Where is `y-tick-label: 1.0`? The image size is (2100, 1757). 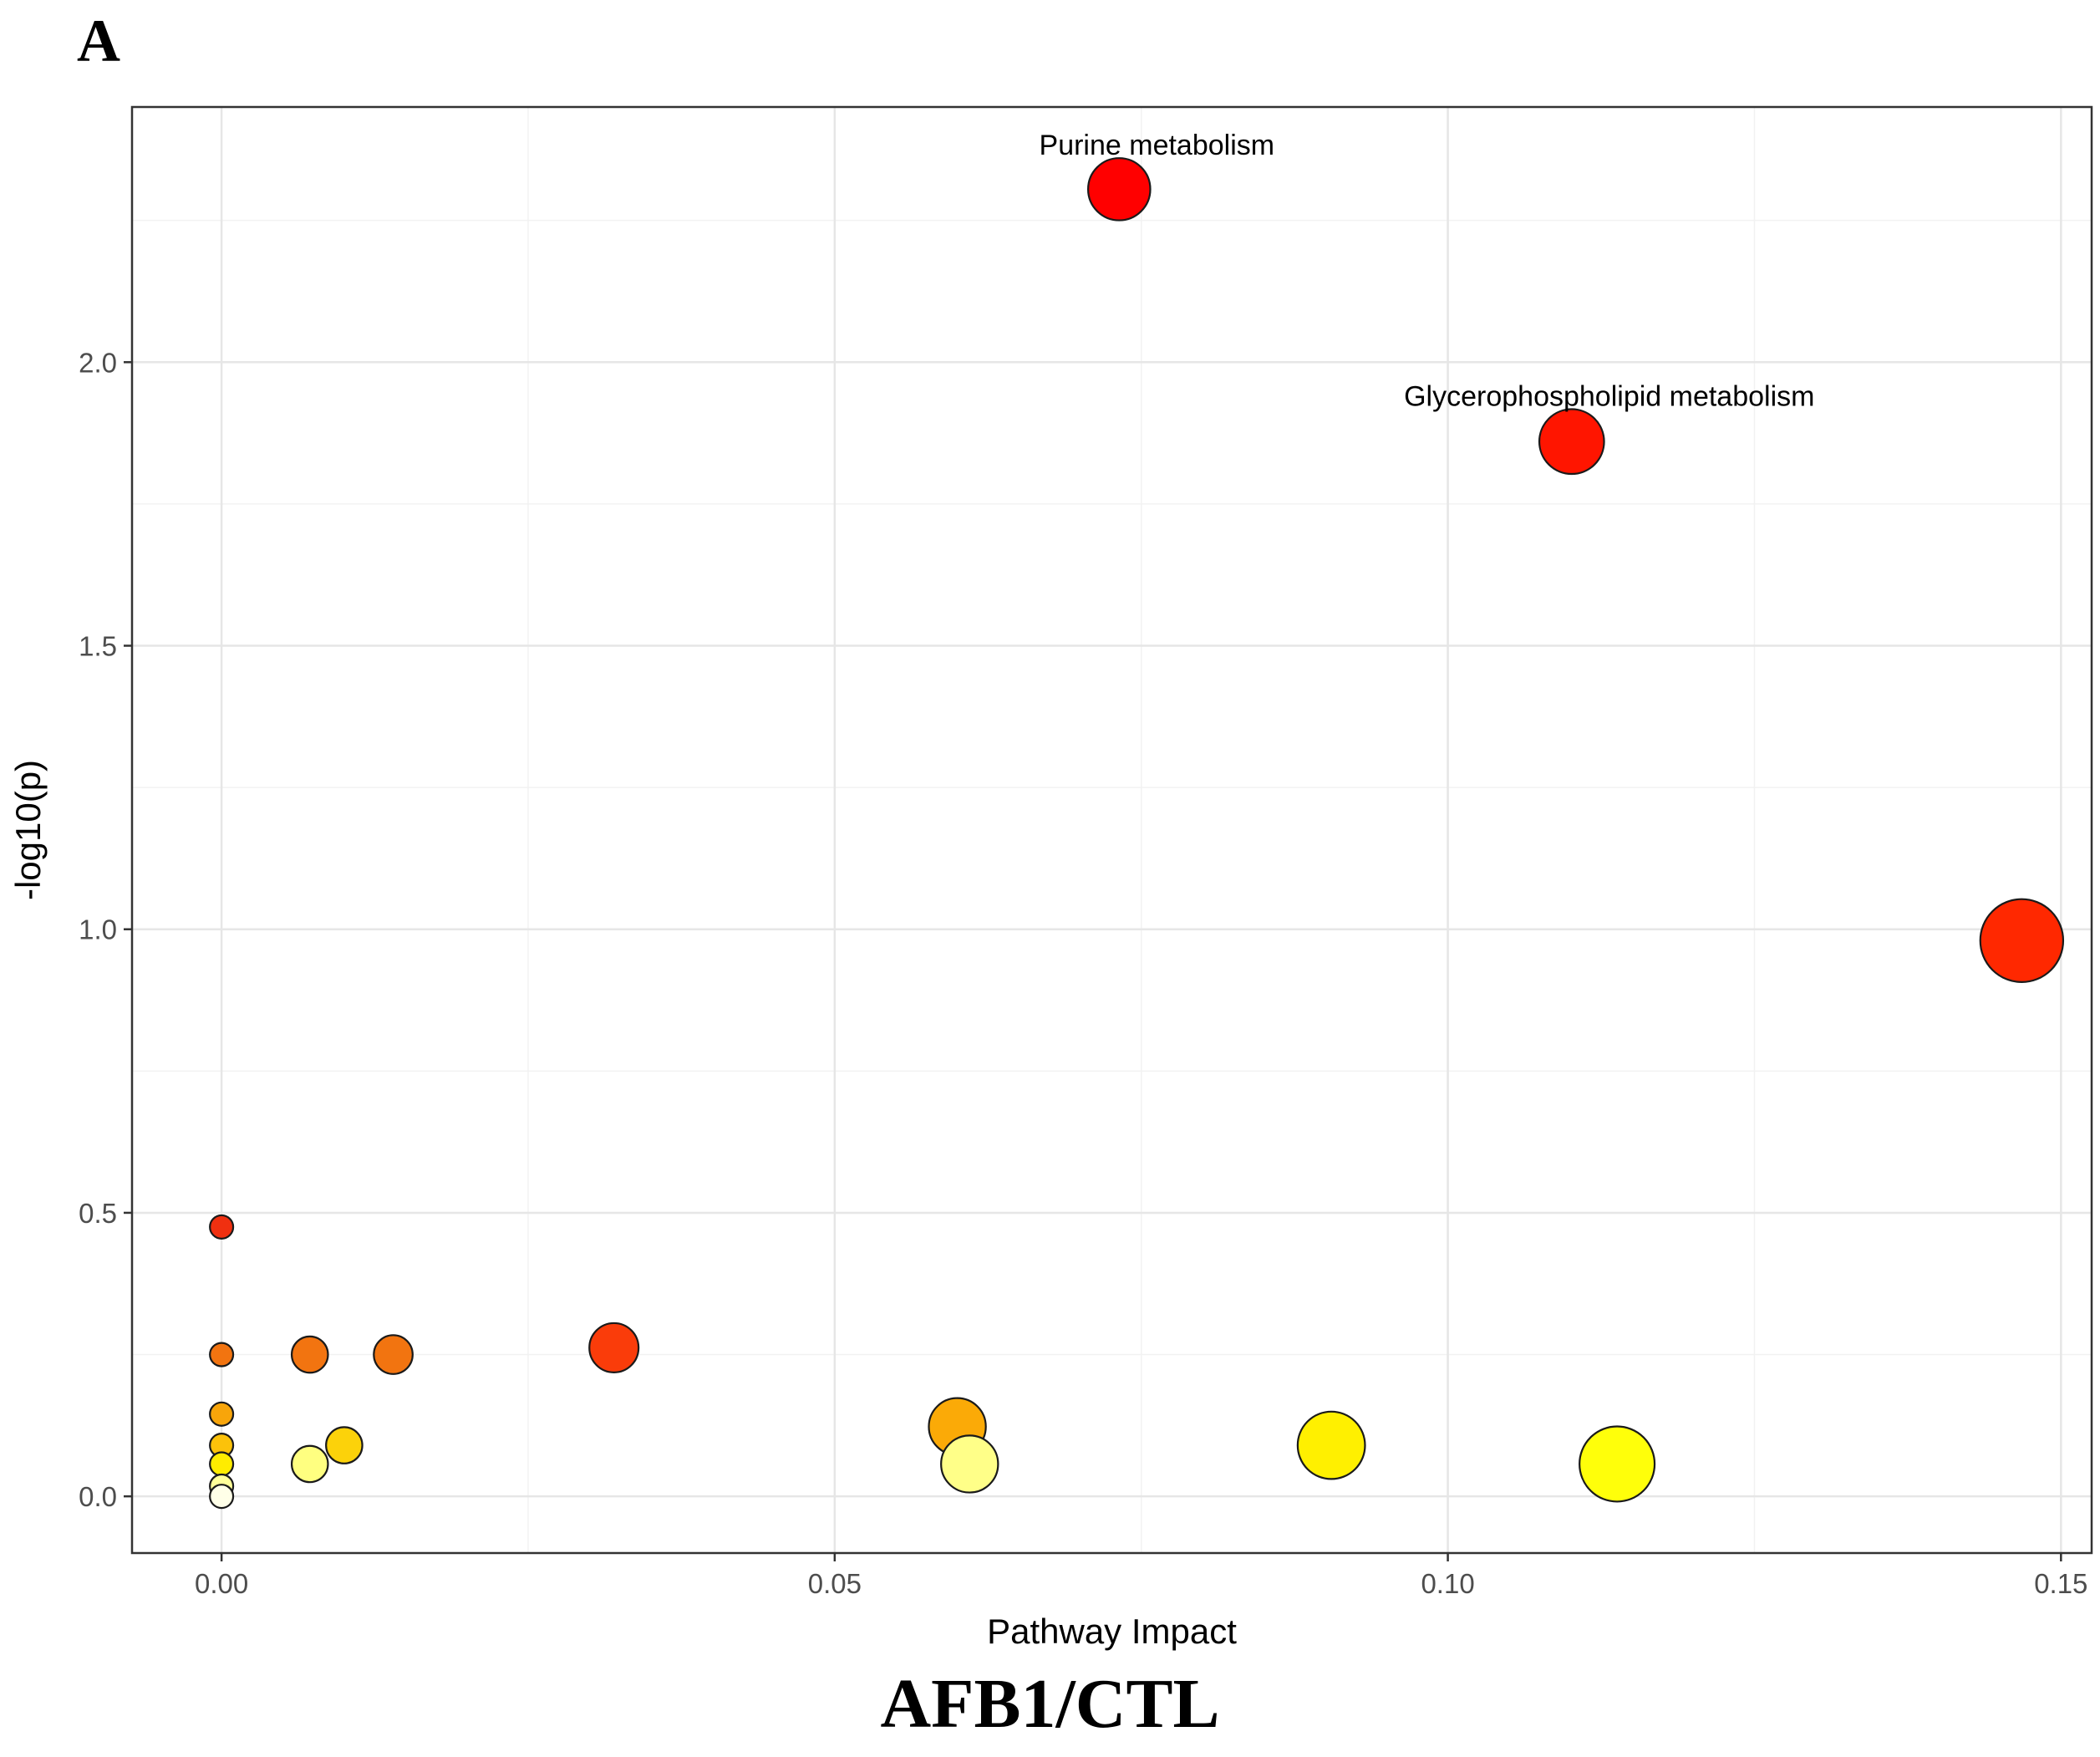
y-tick-label: 1.0 is located at coordinates (98, 929).